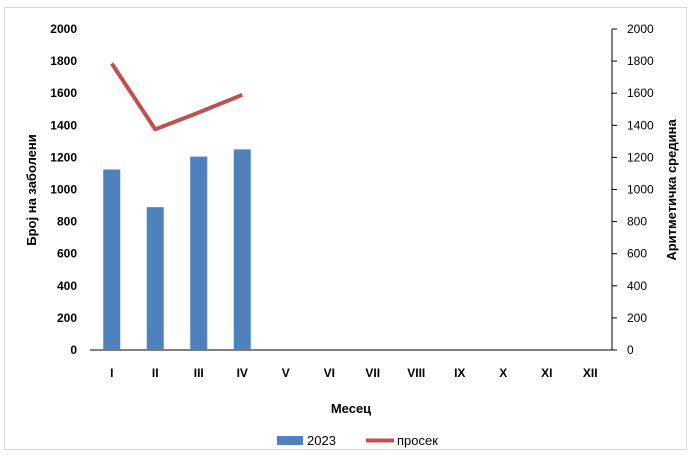  I want to click on left-tick-label: 1600, so click(63, 93).